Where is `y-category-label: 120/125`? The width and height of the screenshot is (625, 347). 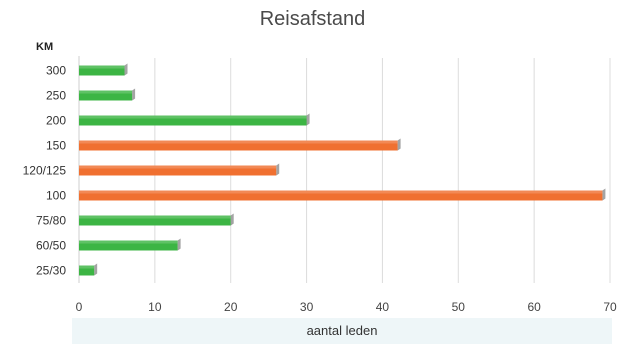 y-category-label: 120/125 is located at coordinates (45, 171).